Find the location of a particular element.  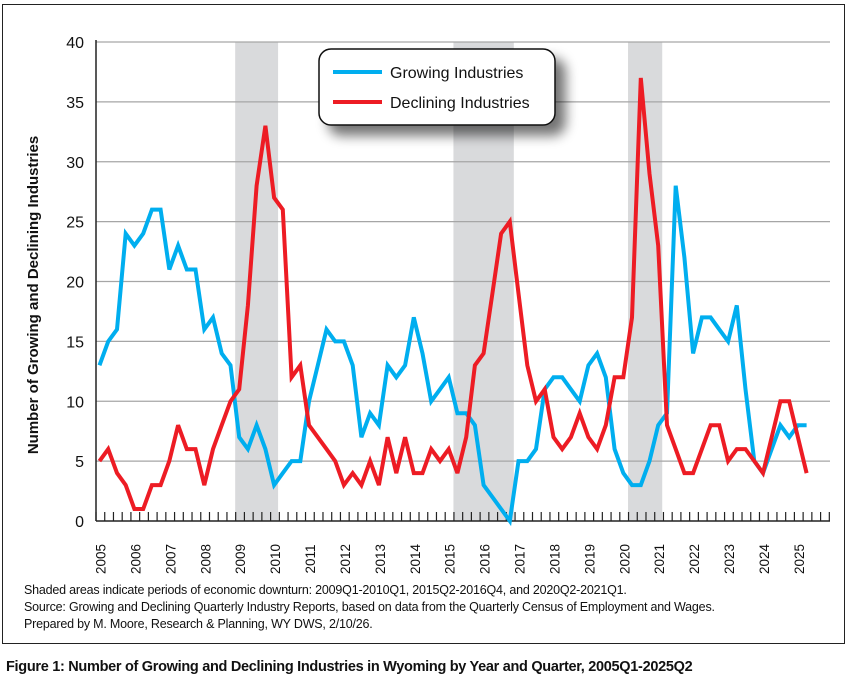

legend-label: Declining Industries is located at coordinates (460, 103).